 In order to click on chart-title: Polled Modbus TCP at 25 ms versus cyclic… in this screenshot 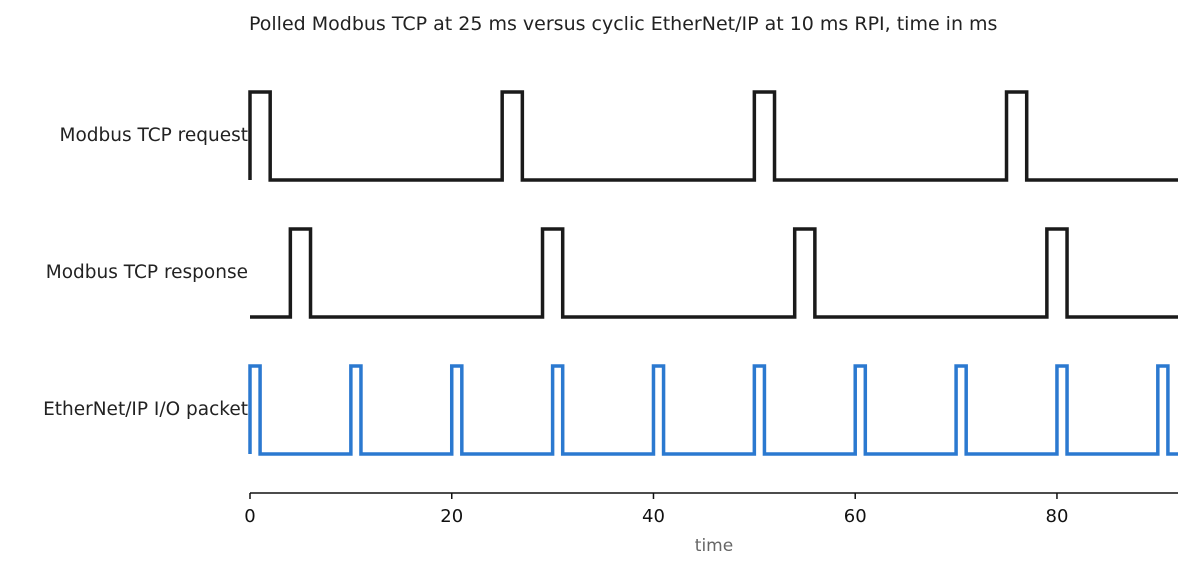, I will do `click(623, 24)`.